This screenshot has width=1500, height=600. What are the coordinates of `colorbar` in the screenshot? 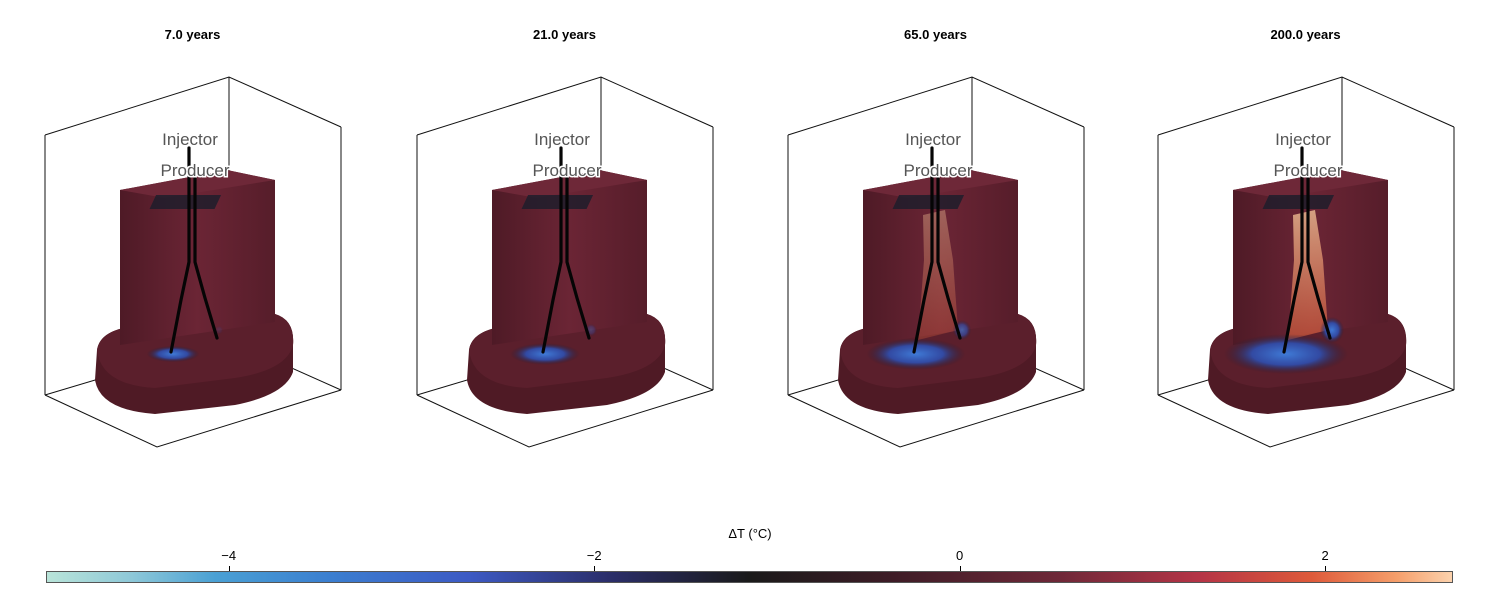 It's located at (749, 577).